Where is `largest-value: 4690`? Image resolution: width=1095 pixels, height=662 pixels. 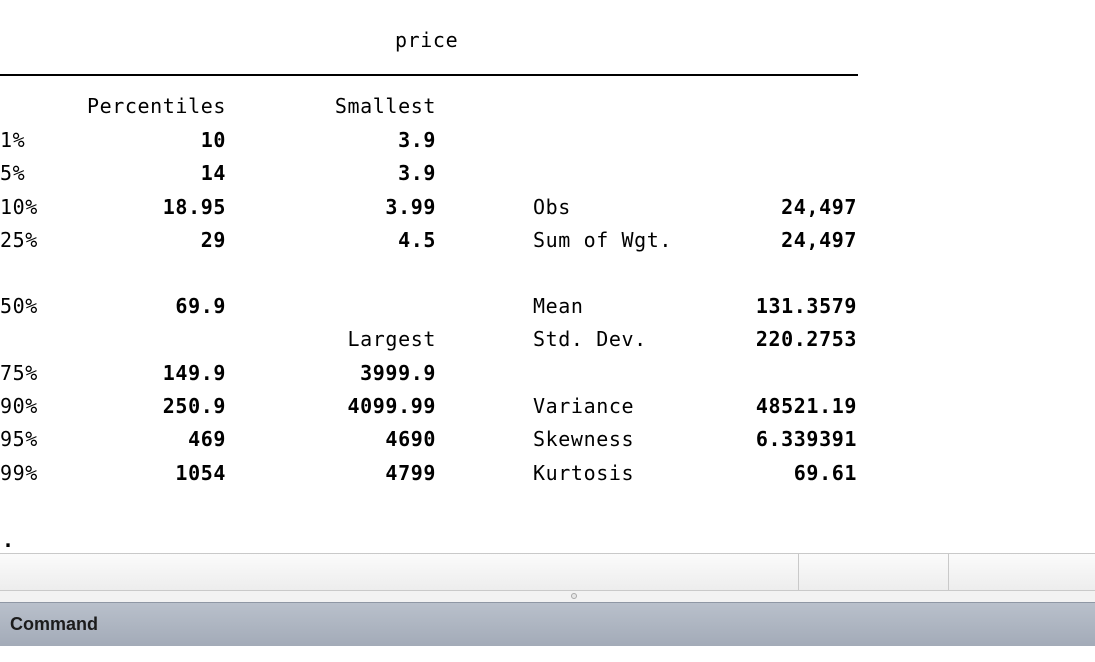 largest-value: 4690 is located at coordinates (410, 439).